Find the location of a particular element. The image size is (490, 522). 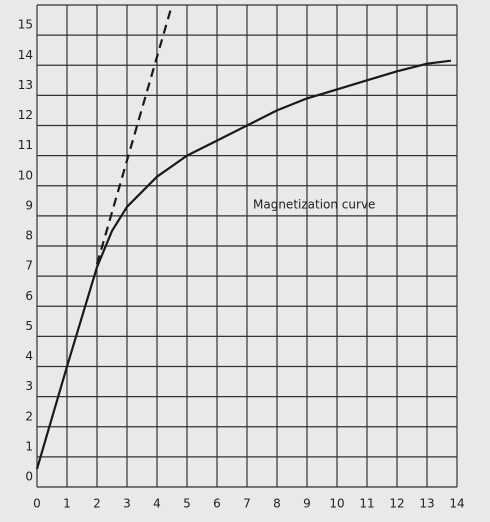

y-tick-label: 8 is located at coordinates (29, 236).